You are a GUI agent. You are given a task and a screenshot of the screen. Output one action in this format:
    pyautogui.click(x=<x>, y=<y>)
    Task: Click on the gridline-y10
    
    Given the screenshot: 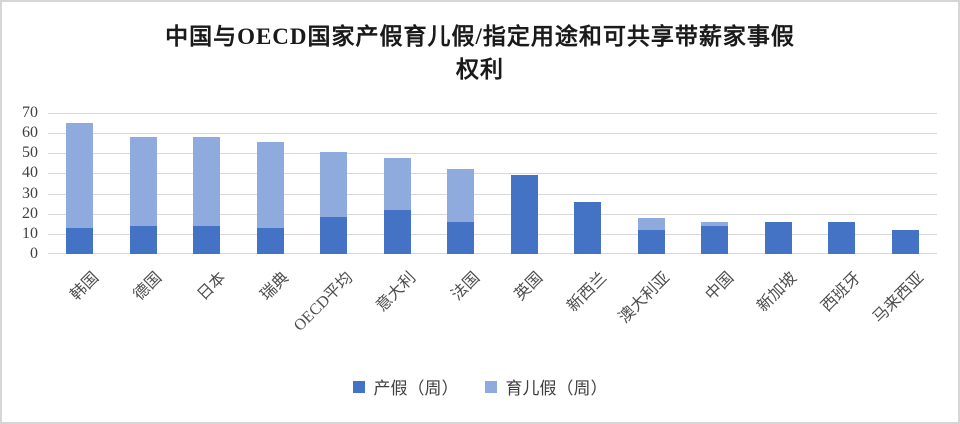 What is the action you would take?
    pyautogui.click(x=492, y=234)
    